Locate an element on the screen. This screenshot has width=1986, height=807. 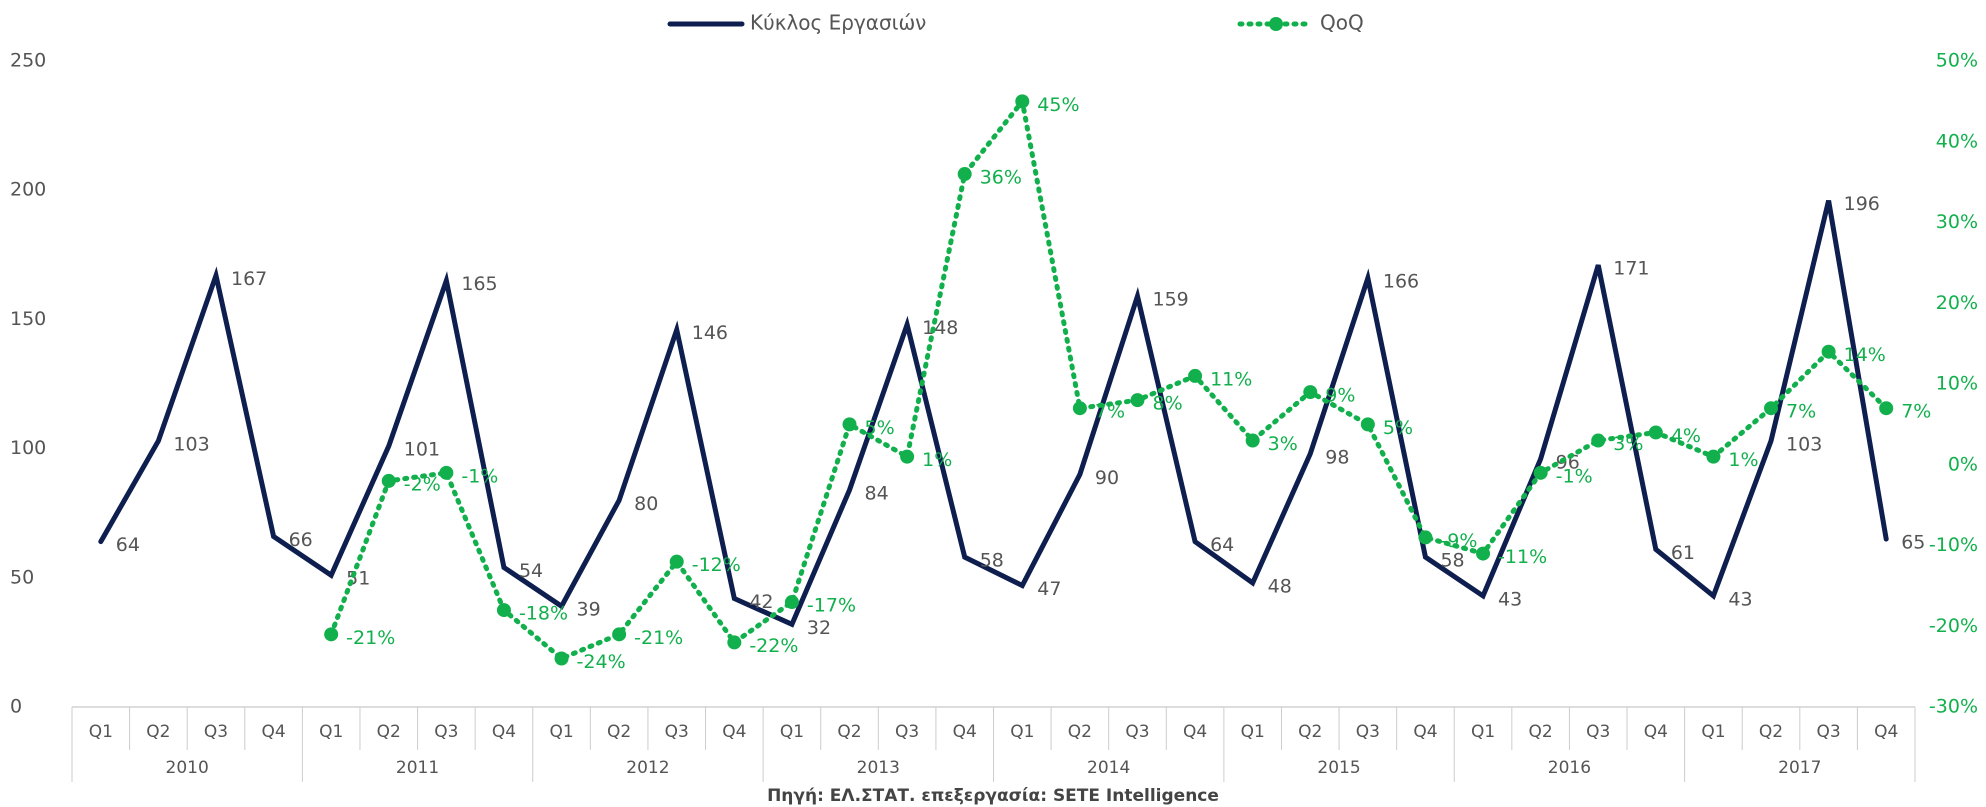
data-label: 90 is located at coordinates (1107, 478).